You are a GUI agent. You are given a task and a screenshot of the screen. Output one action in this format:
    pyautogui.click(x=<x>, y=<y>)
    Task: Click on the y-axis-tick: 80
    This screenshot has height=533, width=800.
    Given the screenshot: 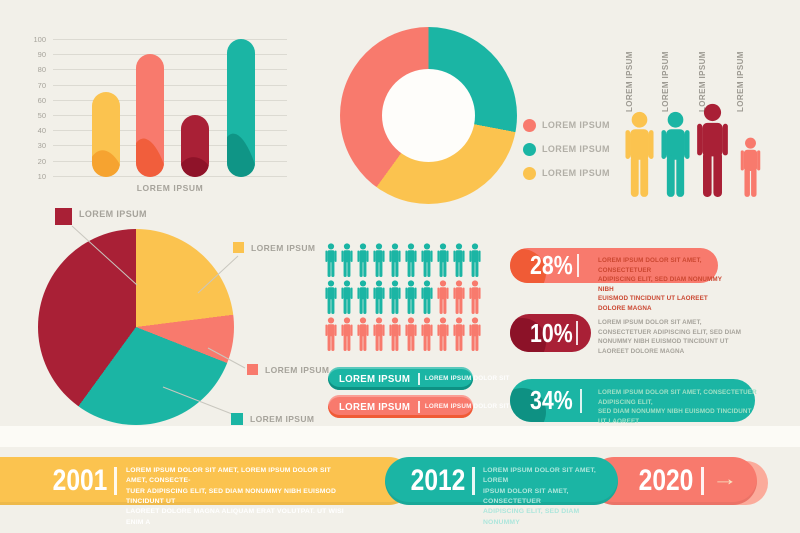 What is the action you would take?
    pyautogui.click(x=41, y=70)
    